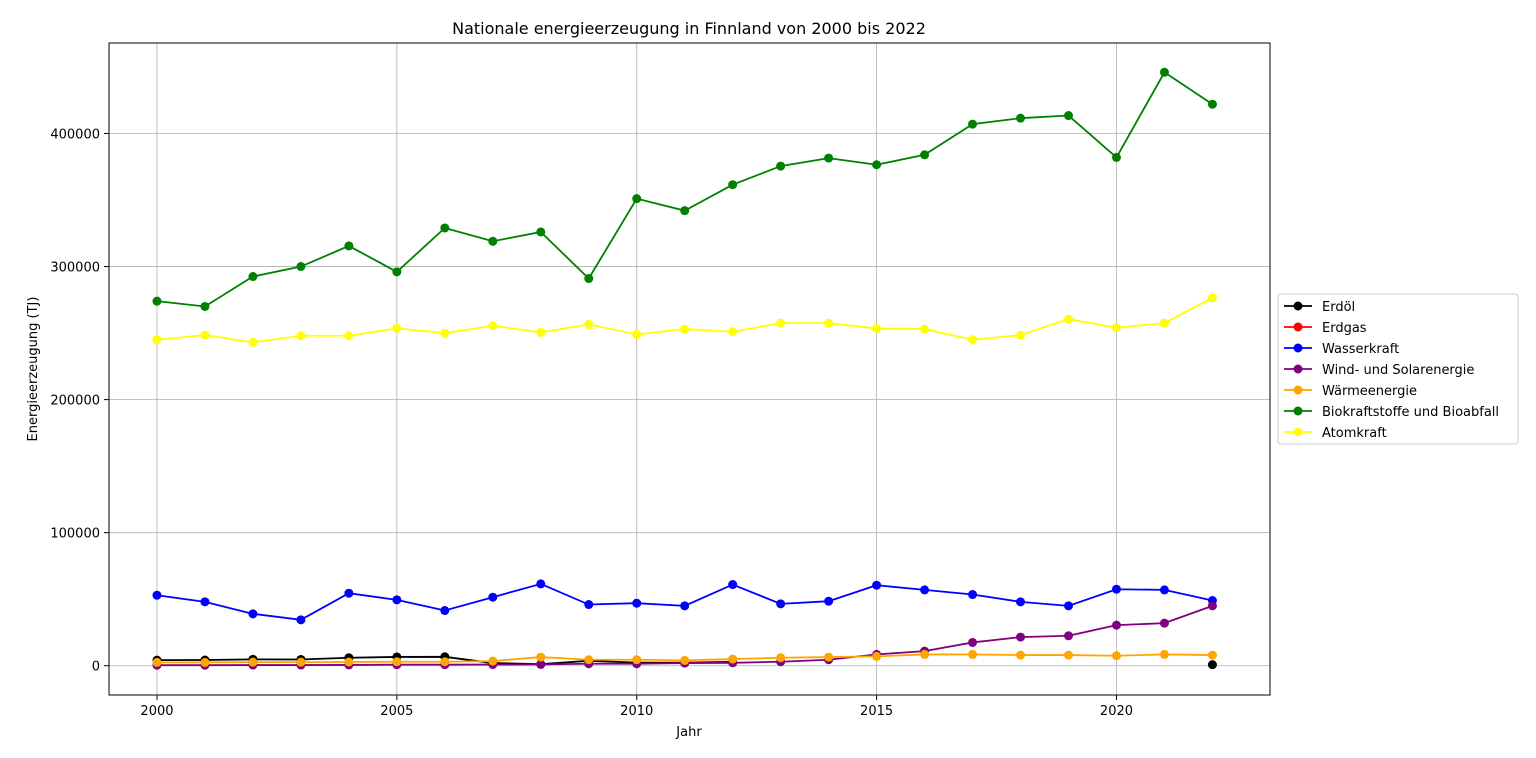  I want to click on series-line, so click(684, 320).